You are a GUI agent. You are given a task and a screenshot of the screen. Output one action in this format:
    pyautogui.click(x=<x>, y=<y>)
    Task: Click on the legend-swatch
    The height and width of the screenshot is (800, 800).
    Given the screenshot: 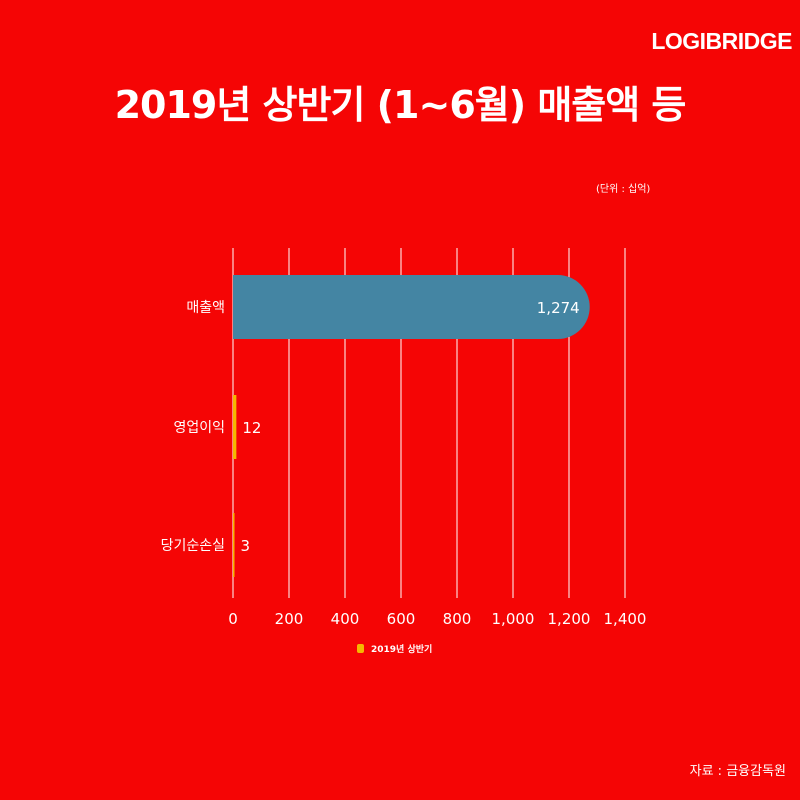 What is the action you would take?
    pyautogui.click(x=360, y=648)
    